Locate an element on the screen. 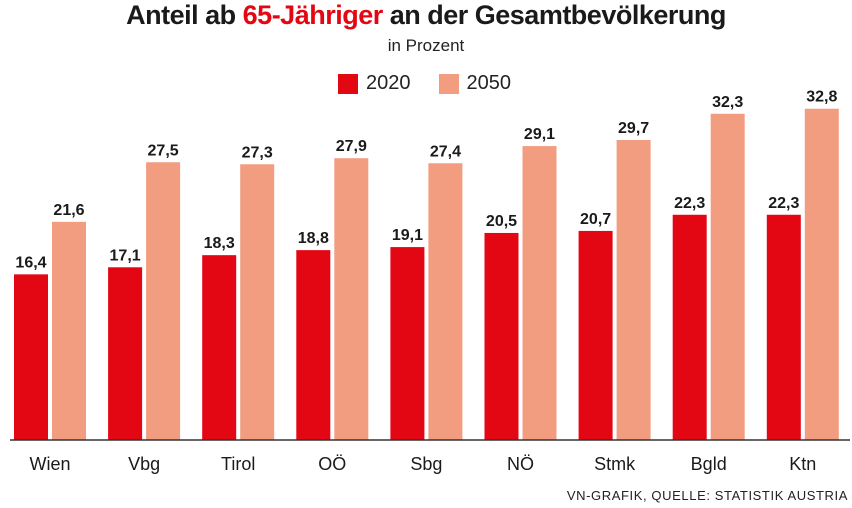 The width and height of the screenshot is (852, 508). value-label-2020-Vbg: 17,1 is located at coordinates (125, 255).